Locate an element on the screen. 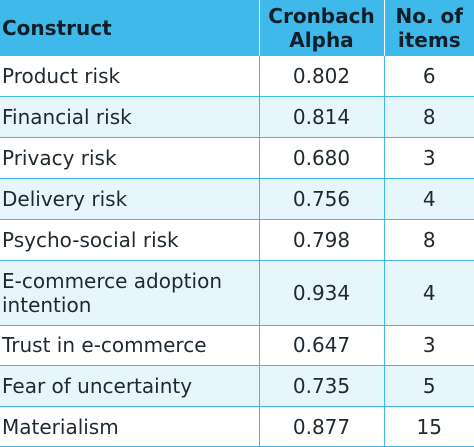 This screenshot has height=447, width=474. table-row: Delivery risk 0.756 4 is located at coordinates (237, 199).